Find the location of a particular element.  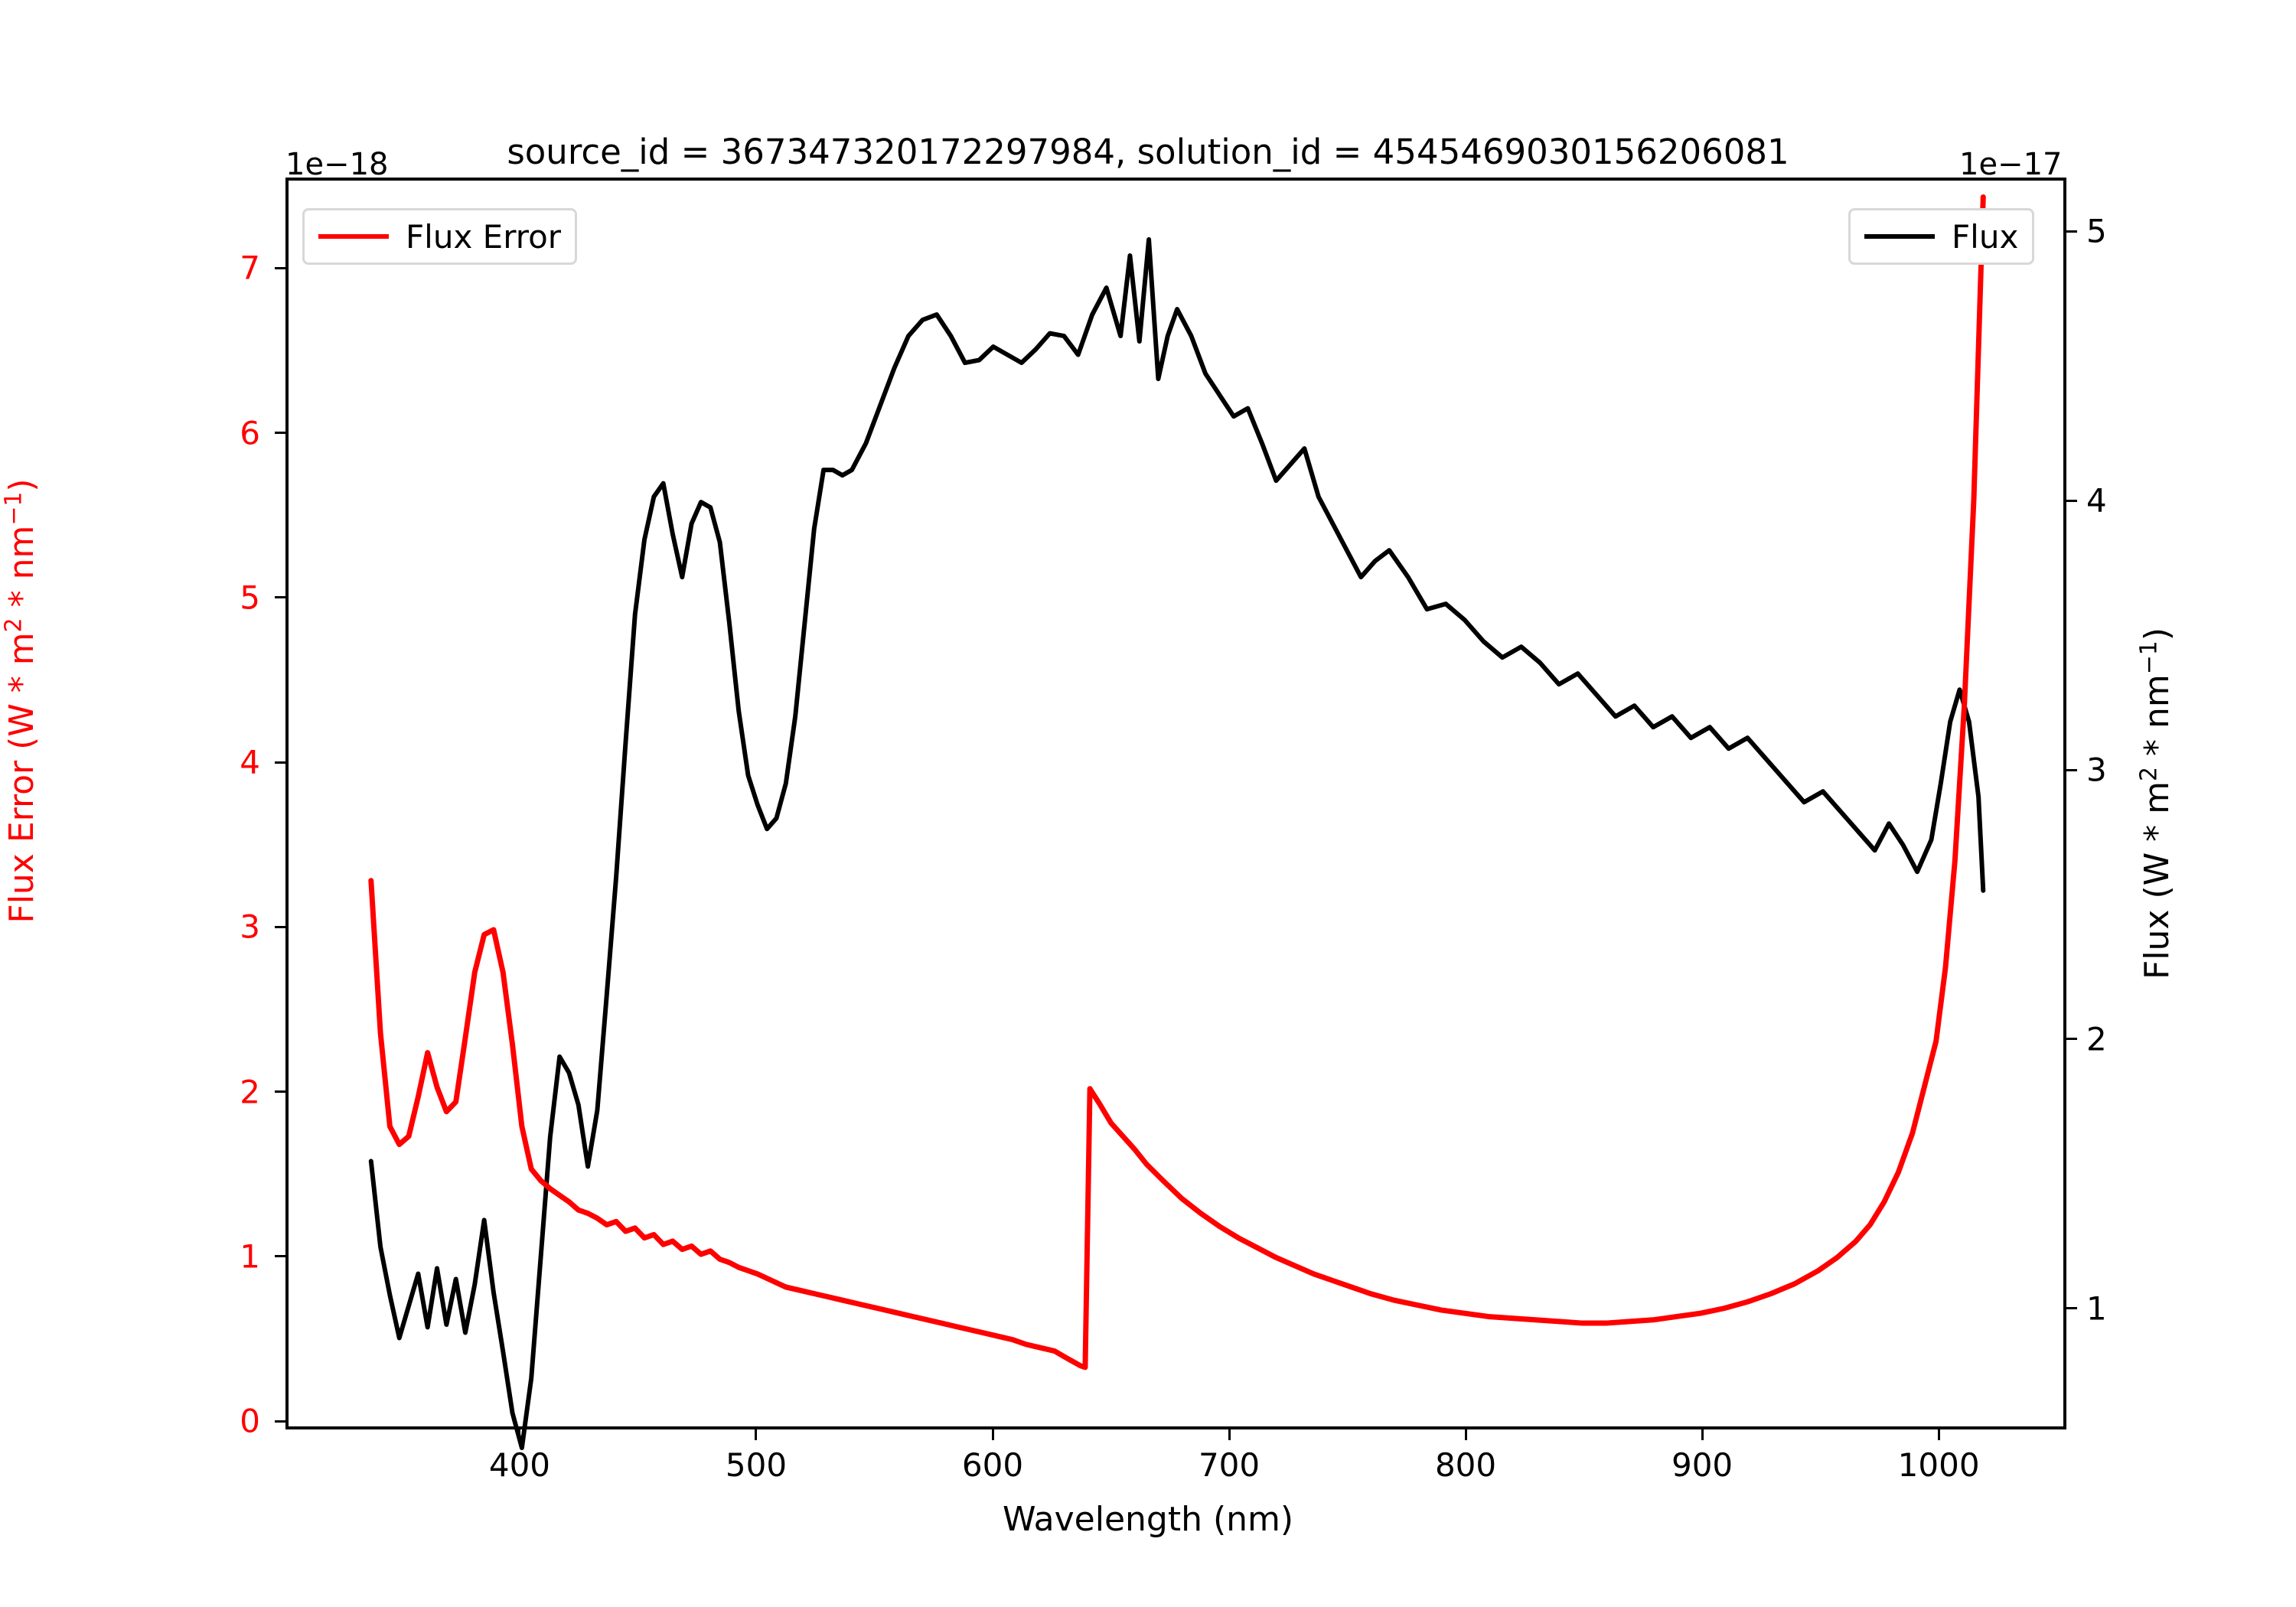

x-tick-label: 900 is located at coordinates (1702, 1465).